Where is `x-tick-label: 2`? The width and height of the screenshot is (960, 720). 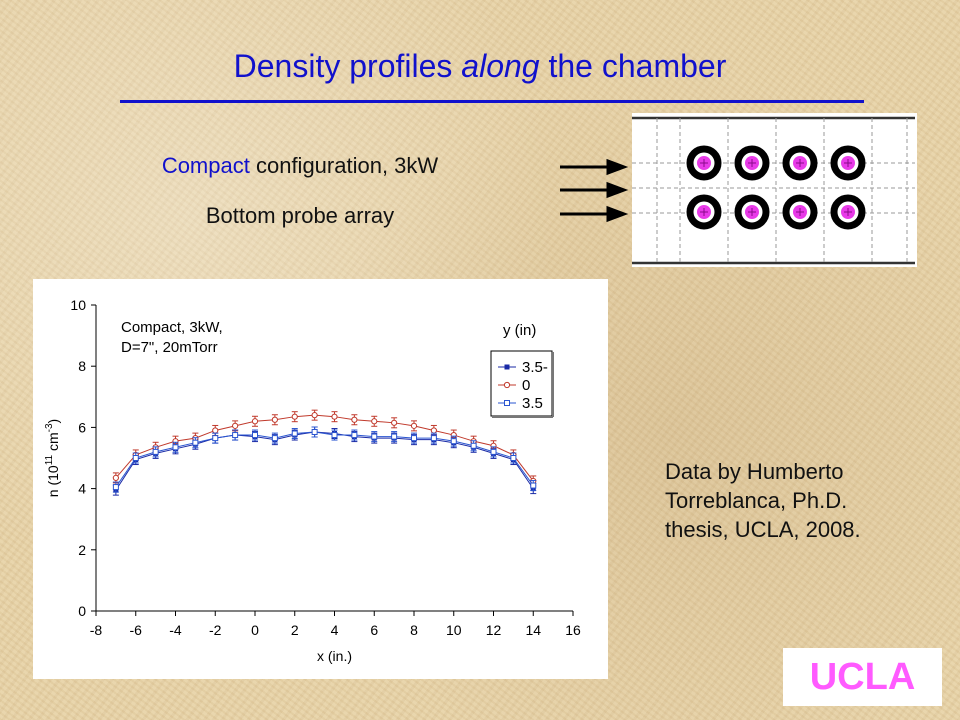 x-tick-label: 2 is located at coordinates (295, 630).